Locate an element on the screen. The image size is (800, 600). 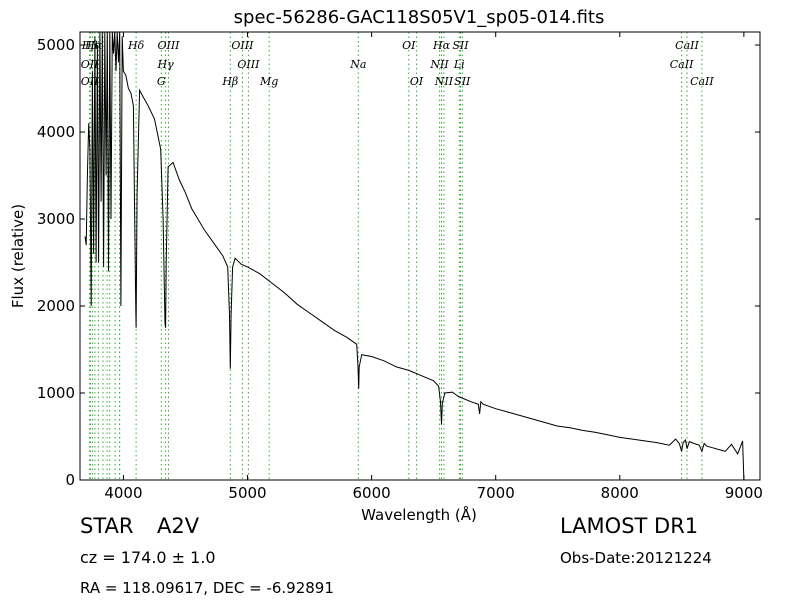
x-tick-label: 9000 is located at coordinates (744, 493).